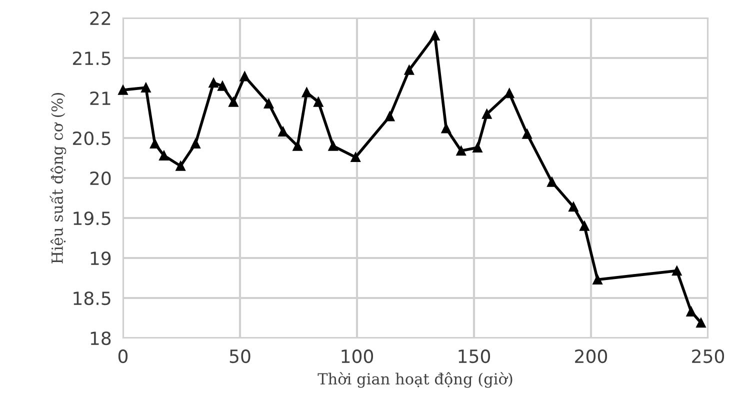 Image resolution: width=734 pixels, height=419 pixels. Describe the element at coordinates (91, 58) in the screenshot. I see `y-tick-label: 21.5` at that location.